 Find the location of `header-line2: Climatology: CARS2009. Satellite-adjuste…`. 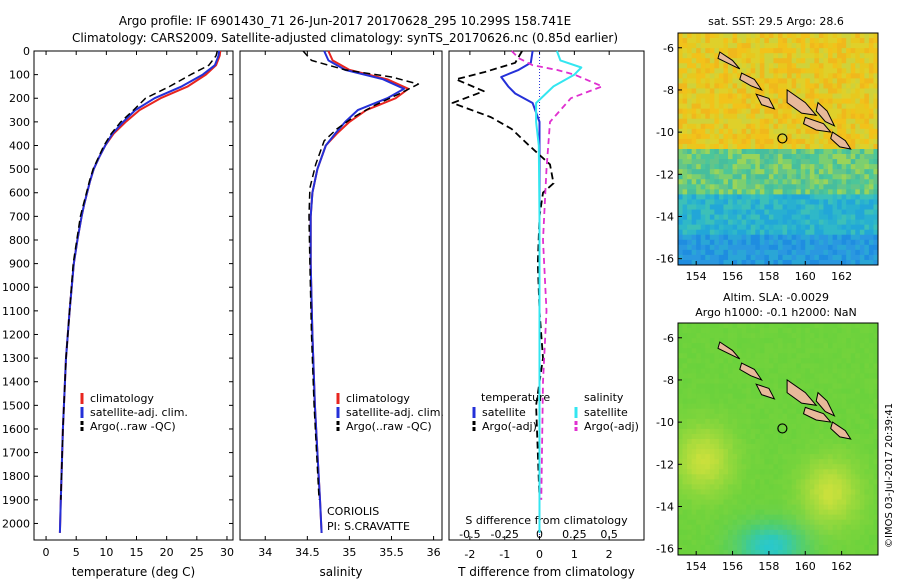

header-line2: Climatology: CARS2009. Satellite-adjuste… is located at coordinates (345, 38).